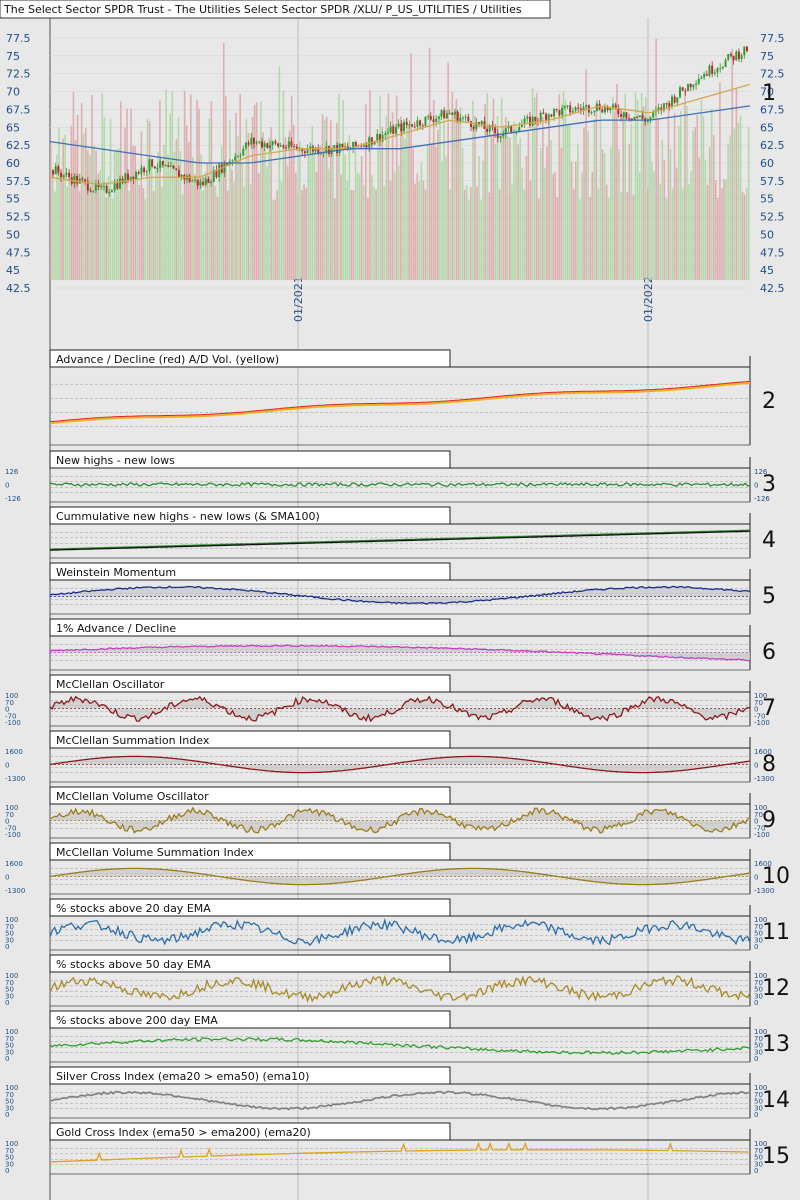  What do you see at coordinates (10, 828) in the screenshot?
I see `scale-label-left: -70` at bounding box center [10, 828].